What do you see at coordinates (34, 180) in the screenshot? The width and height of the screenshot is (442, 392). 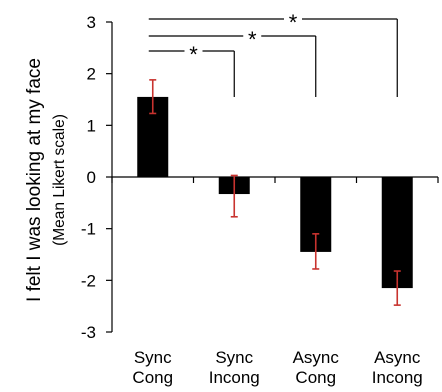 I see `y-axis-title: I felt I was looking at my face` at bounding box center [34, 180].